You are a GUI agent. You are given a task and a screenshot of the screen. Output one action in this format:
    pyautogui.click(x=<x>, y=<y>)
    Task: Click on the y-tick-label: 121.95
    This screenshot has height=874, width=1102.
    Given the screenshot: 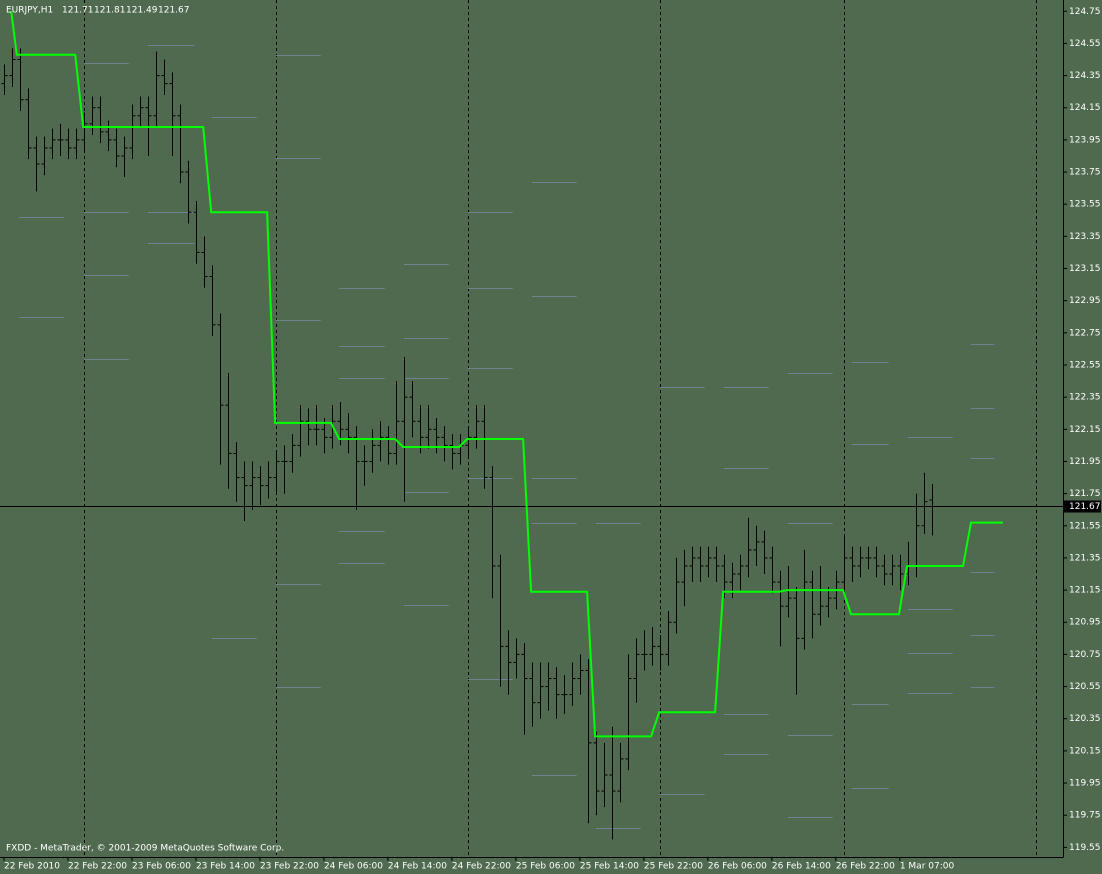 What is the action you would take?
    pyautogui.click(x=1085, y=462)
    